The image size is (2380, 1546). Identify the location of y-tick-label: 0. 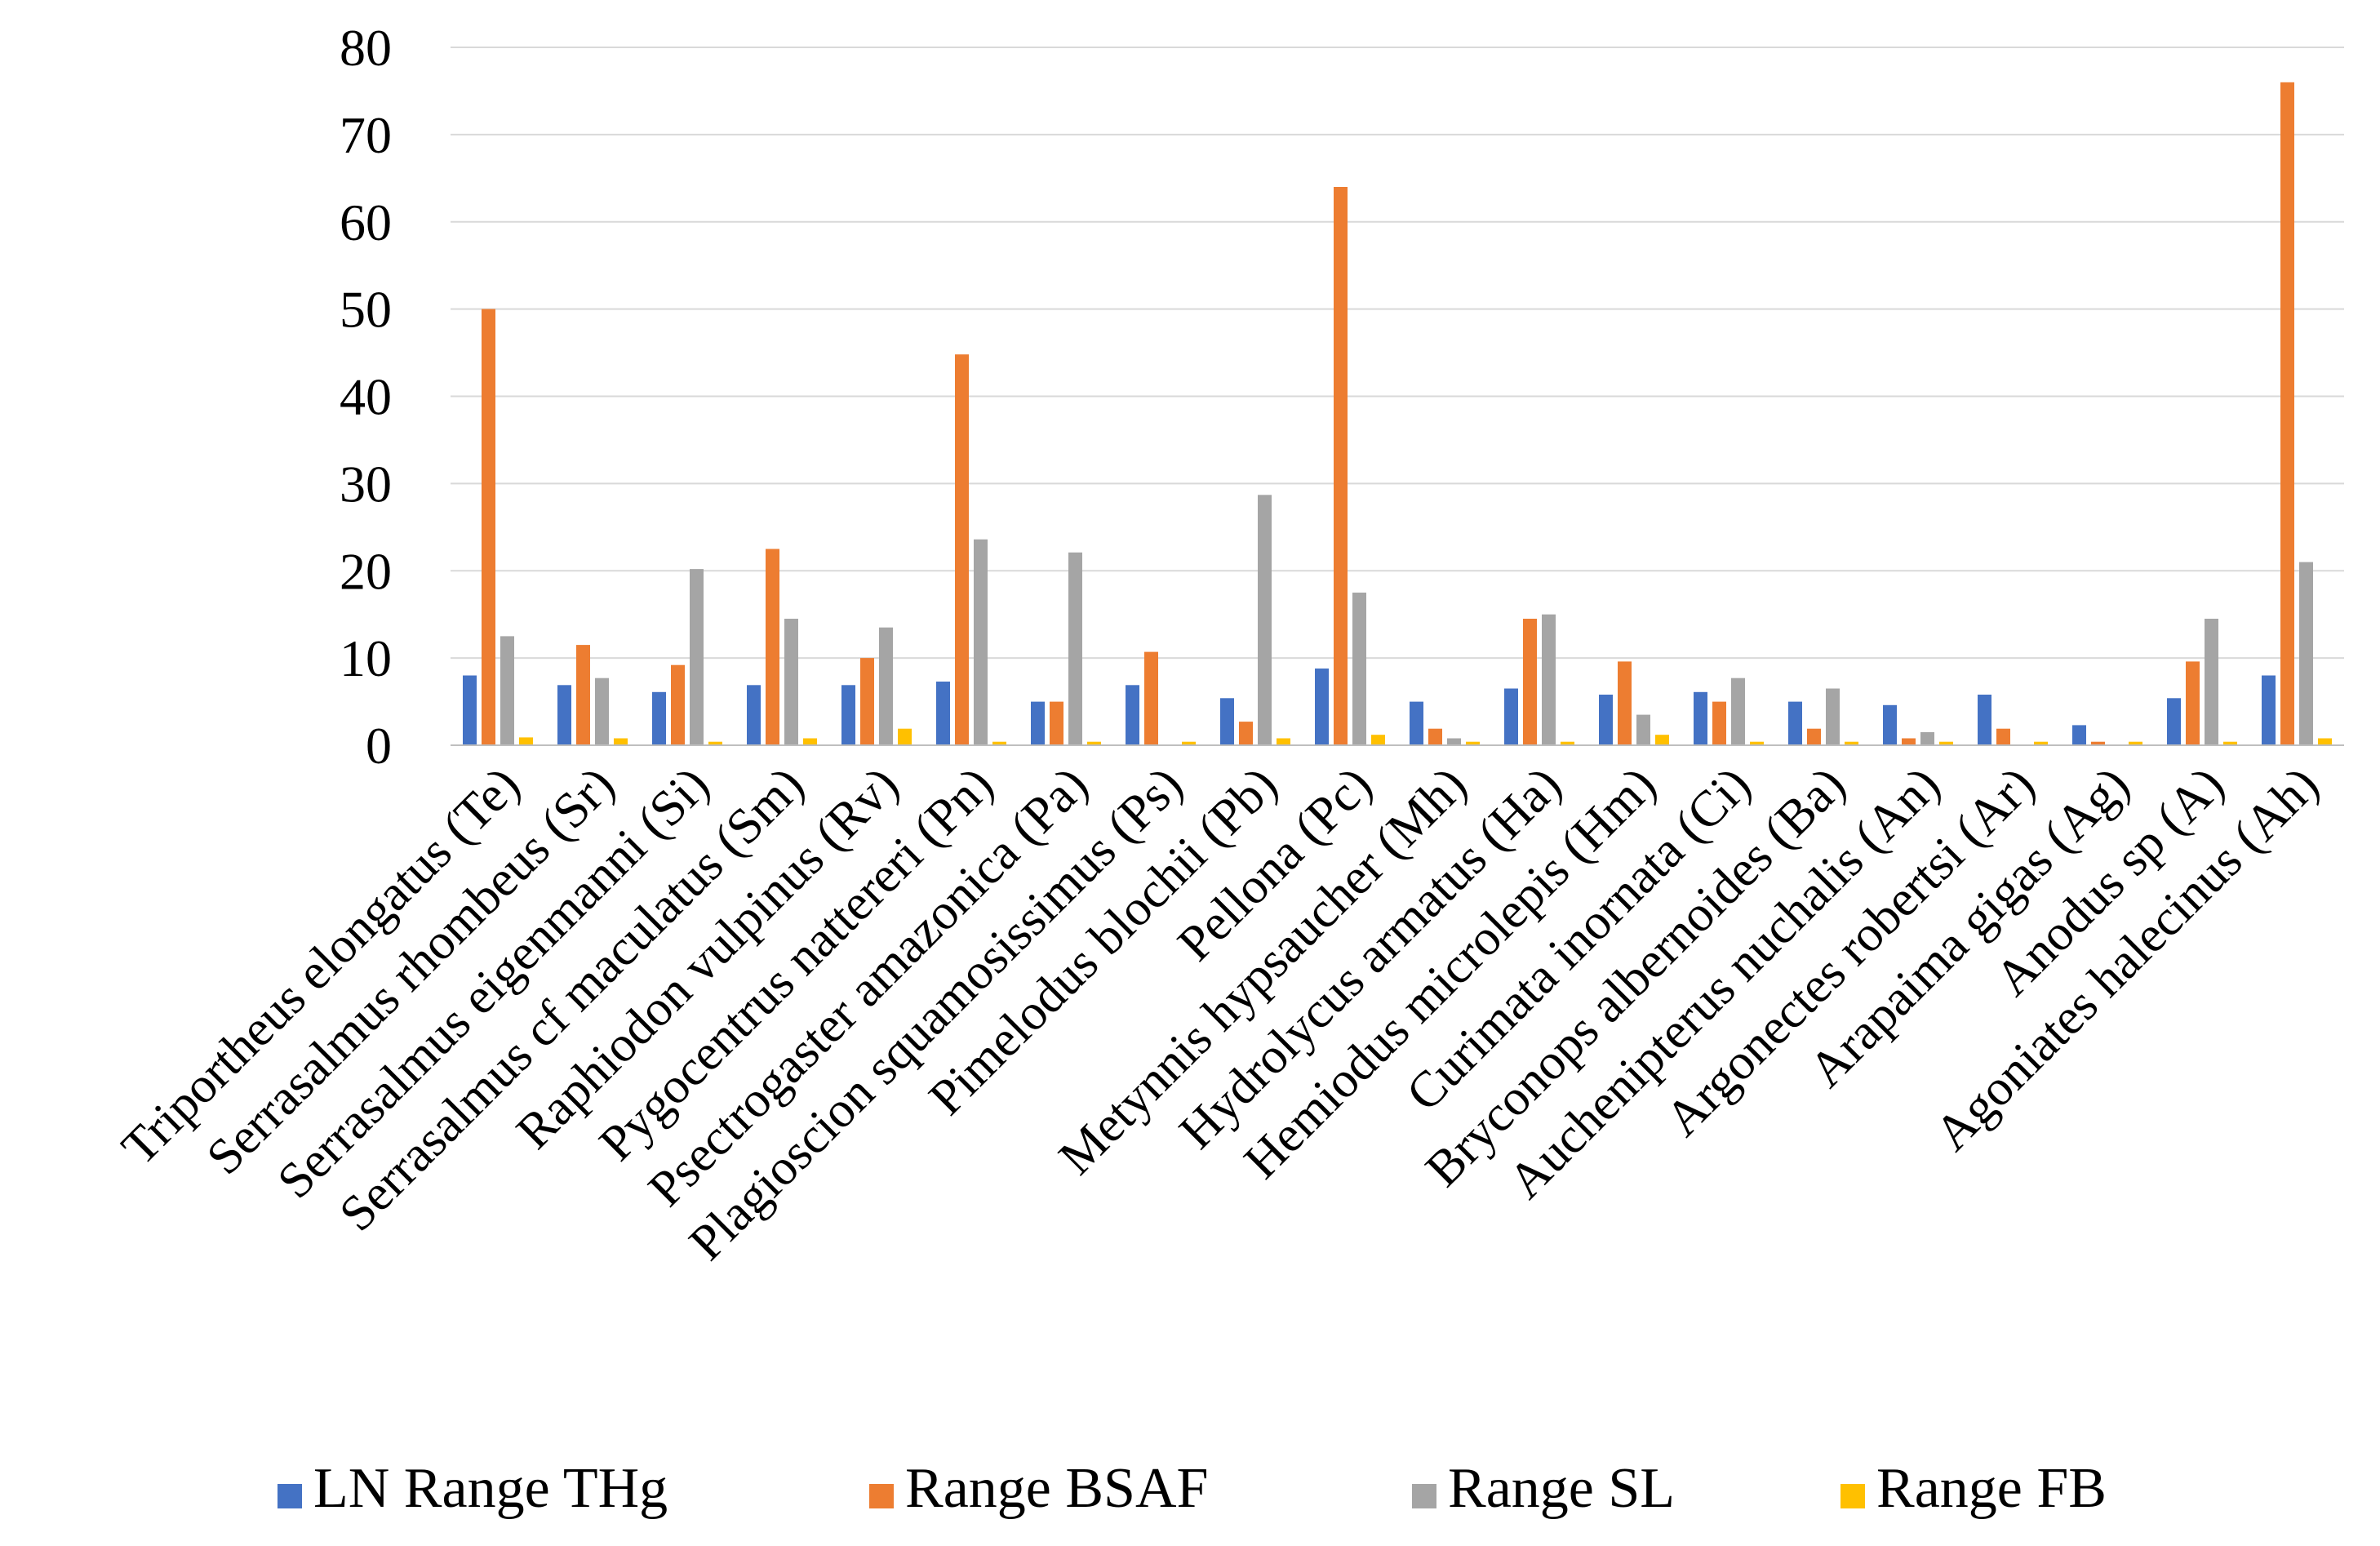
(379, 746).